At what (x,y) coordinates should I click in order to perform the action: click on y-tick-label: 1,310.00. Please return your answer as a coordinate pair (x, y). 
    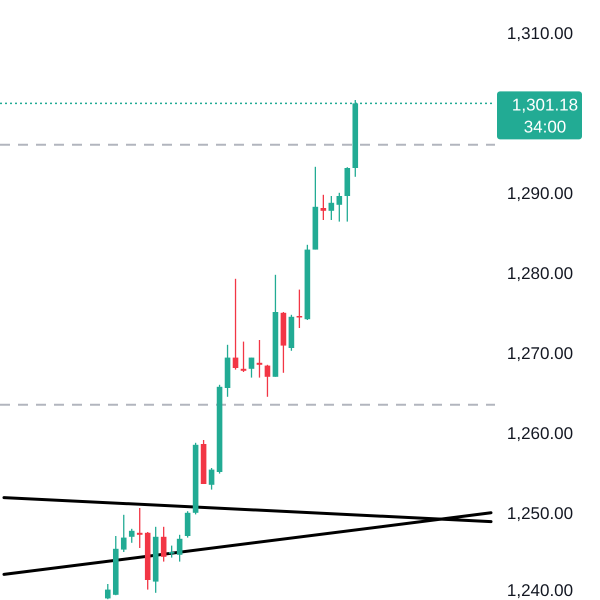
    Looking at the image, I should click on (540, 33).